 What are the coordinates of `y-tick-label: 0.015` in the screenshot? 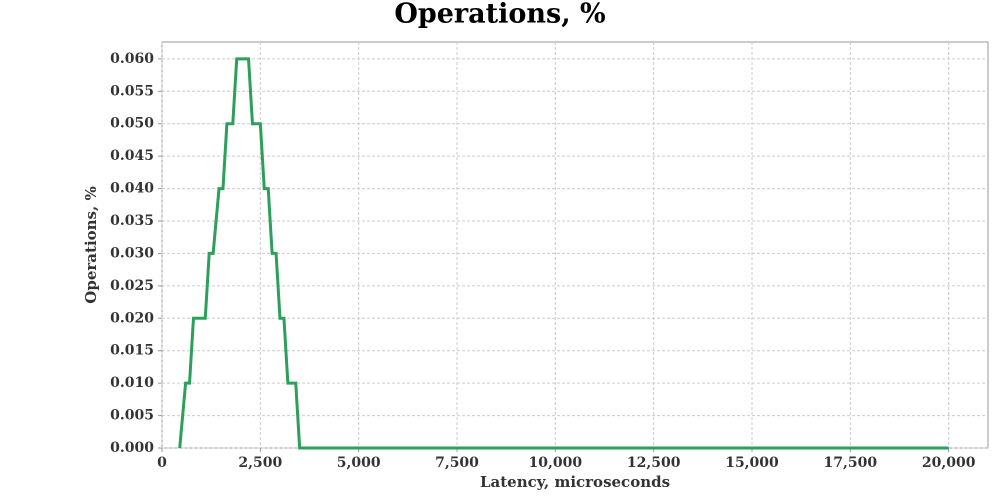 It's located at (132, 351).